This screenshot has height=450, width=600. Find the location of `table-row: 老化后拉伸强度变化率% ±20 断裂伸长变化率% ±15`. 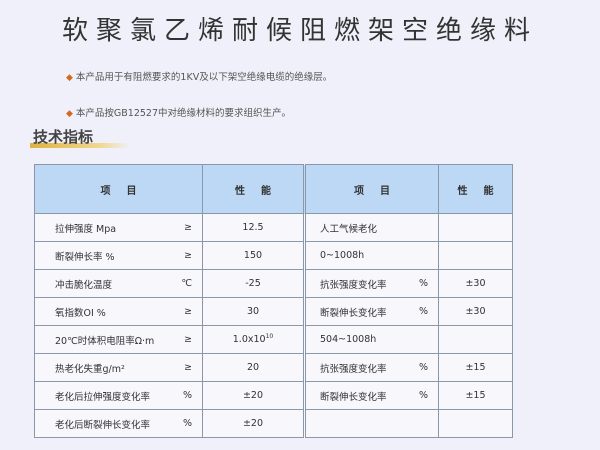

table-row: 老化后拉伸强度变化率% ±20 断裂伸长变化率% ±15 is located at coordinates (273, 395).